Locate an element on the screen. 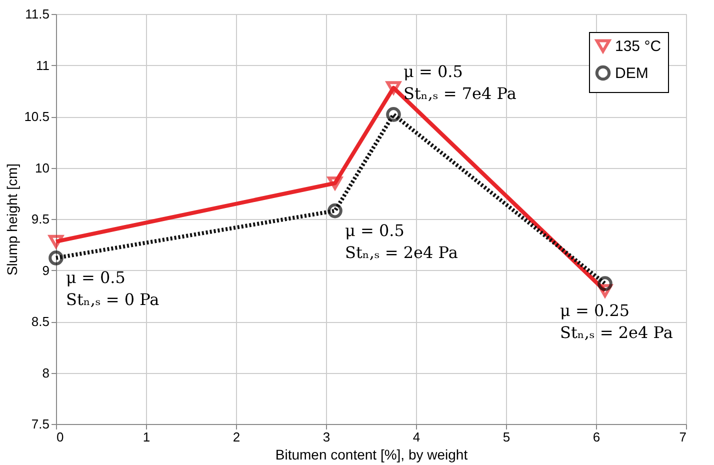 The height and width of the screenshot is (465, 714). x-tick-label: 1 is located at coordinates (146, 437).